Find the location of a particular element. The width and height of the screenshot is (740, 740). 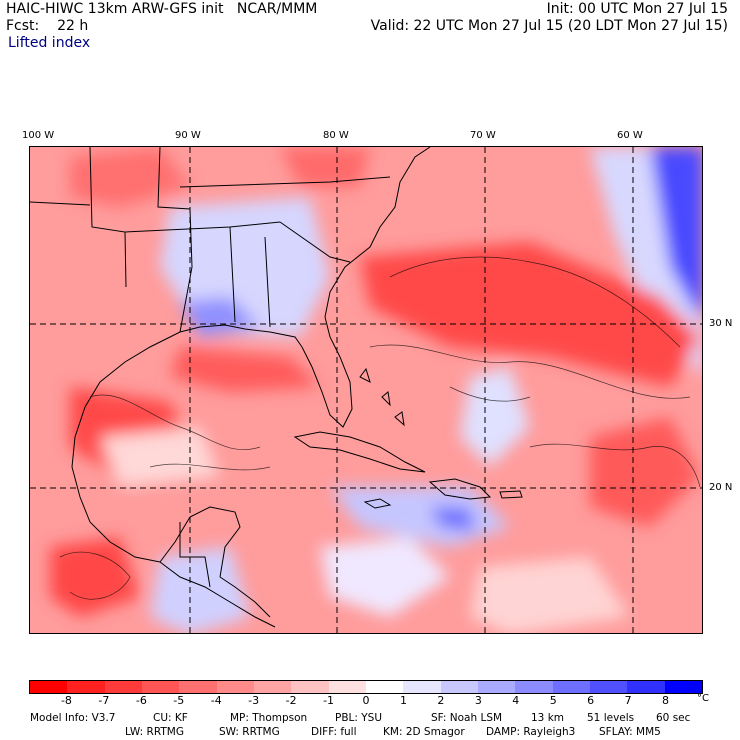

colorbar-tick-label: 7 is located at coordinates (628, 700).